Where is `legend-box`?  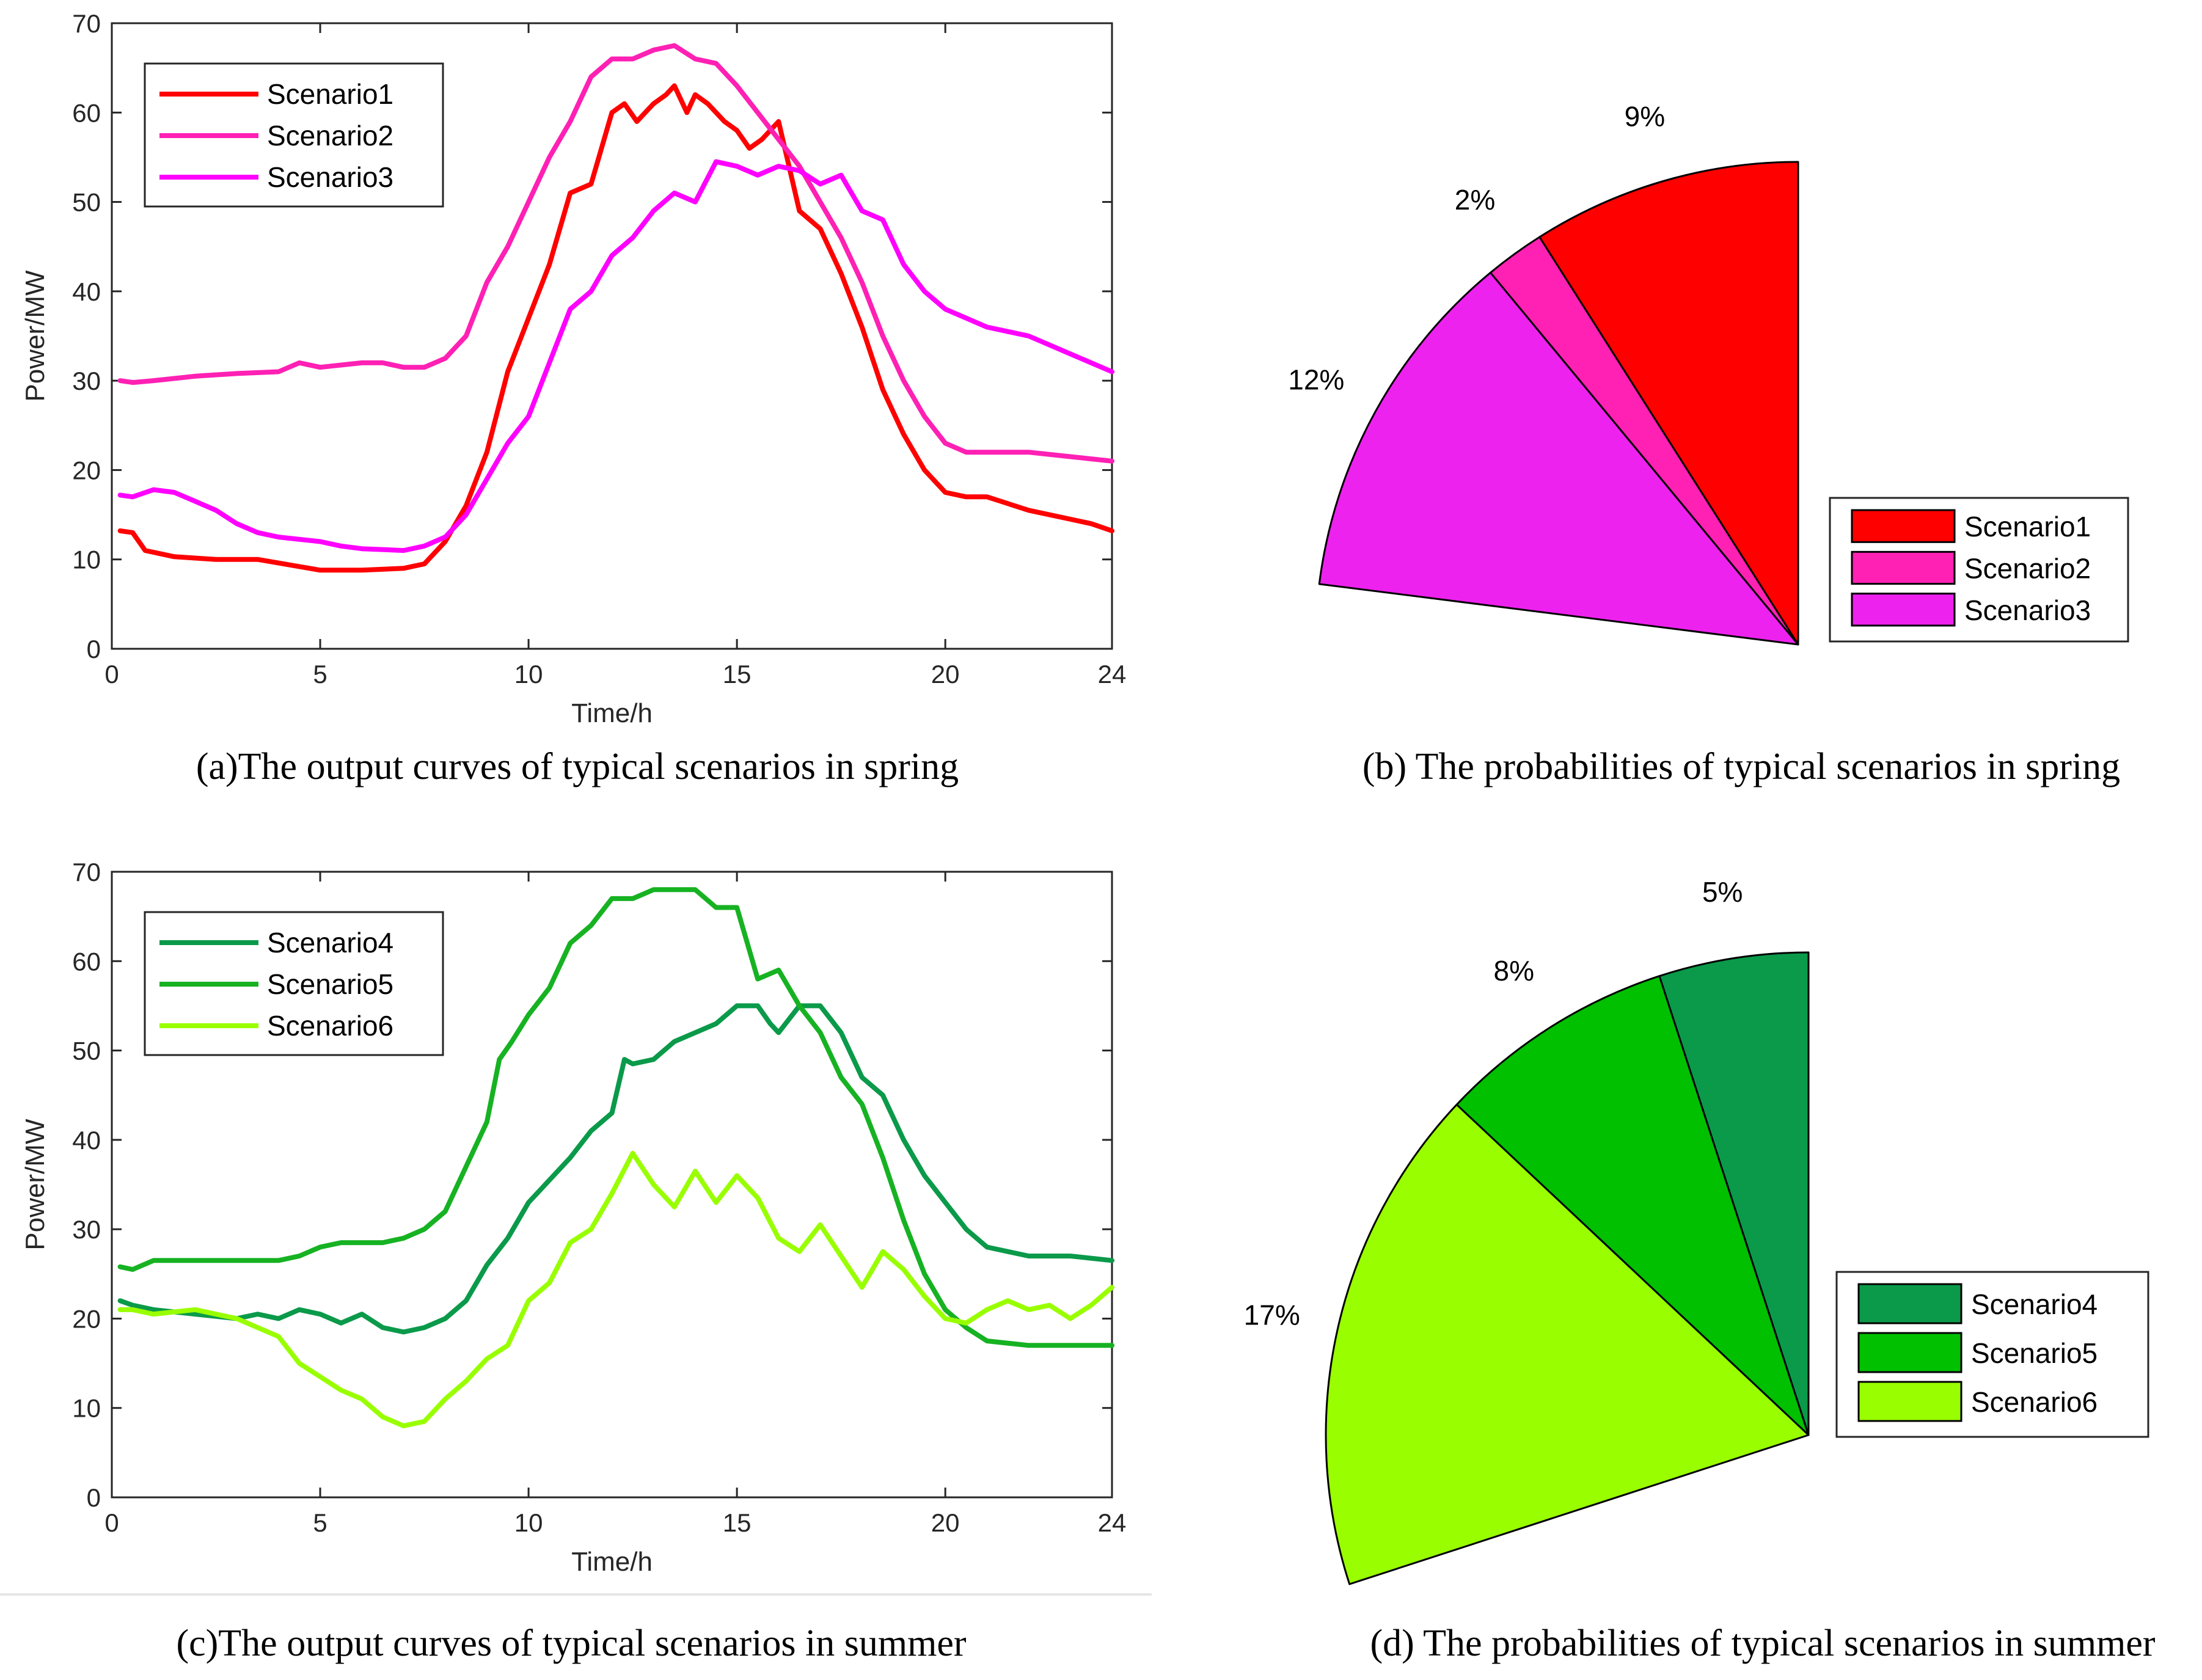
legend-box is located at coordinates (294, 135).